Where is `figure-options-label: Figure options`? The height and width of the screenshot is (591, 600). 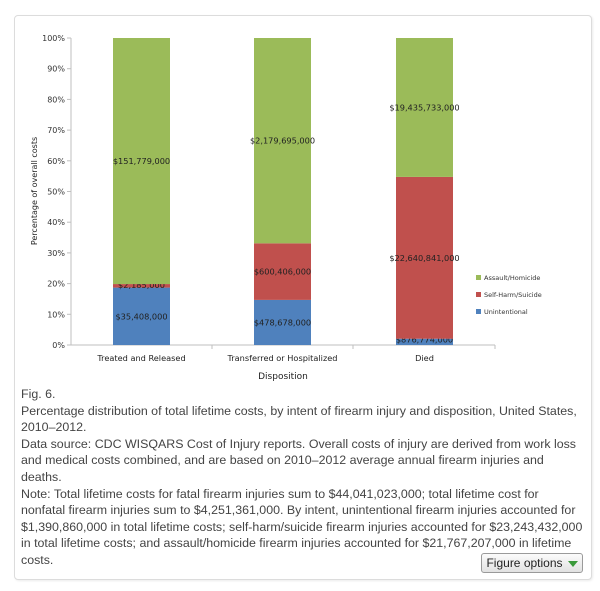 figure-options-label: Figure options is located at coordinates (524, 563).